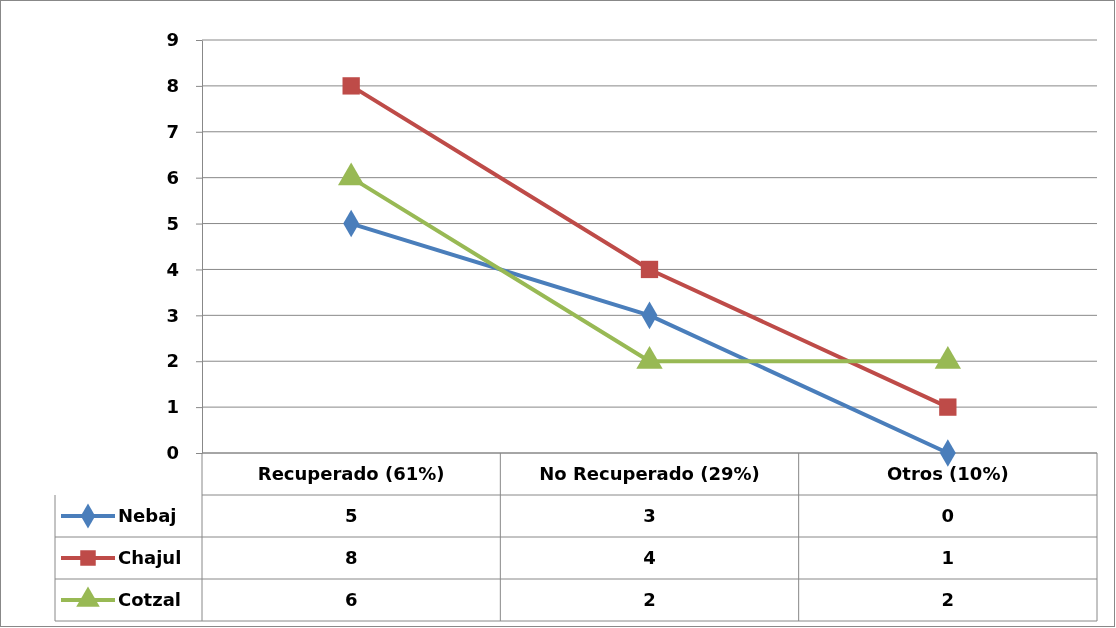 The width and height of the screenshot is (1116, 628). I want to click on y-tick-label: 2, so click(172, 361).